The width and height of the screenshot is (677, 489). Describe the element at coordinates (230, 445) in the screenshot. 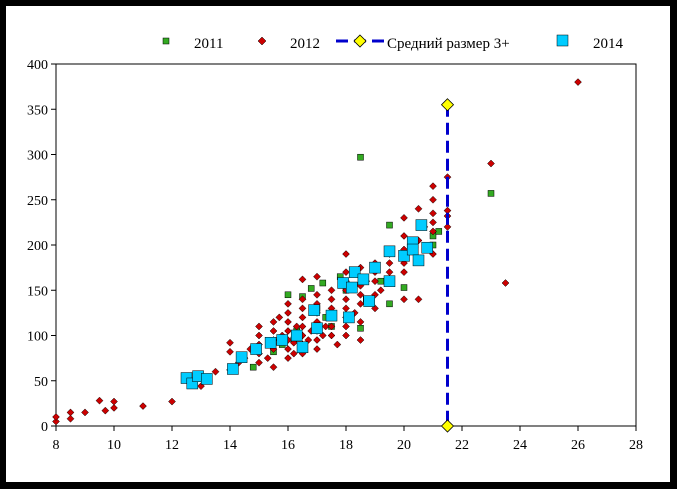

I see `x-tick-label: 14` at that location.